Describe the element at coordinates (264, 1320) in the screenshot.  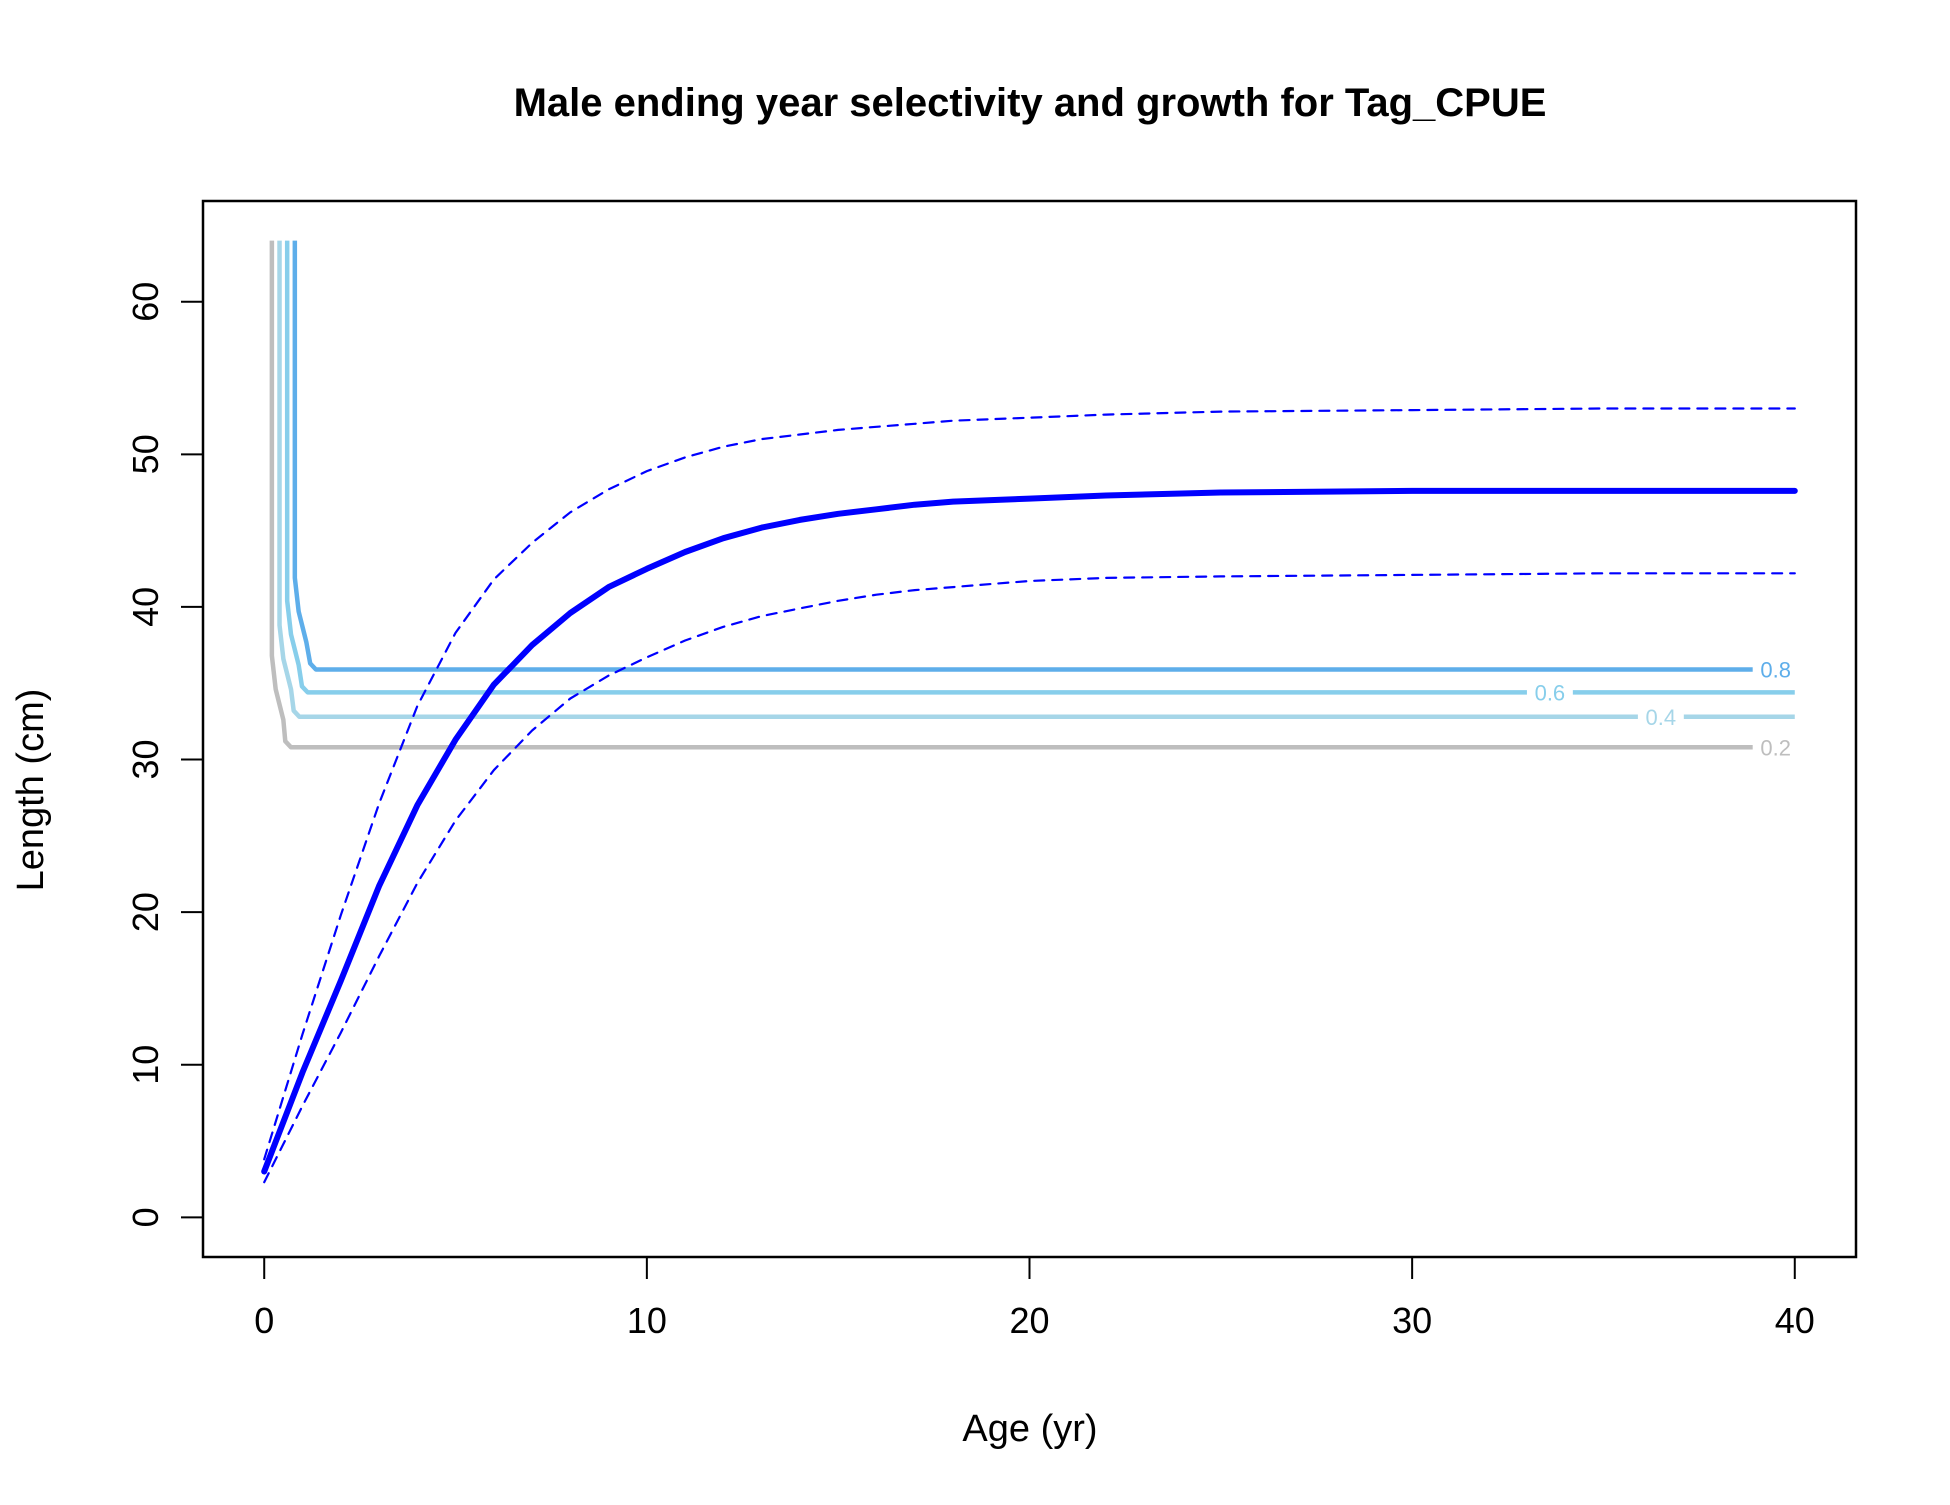
I see `x-tick-label: 0` at that location.